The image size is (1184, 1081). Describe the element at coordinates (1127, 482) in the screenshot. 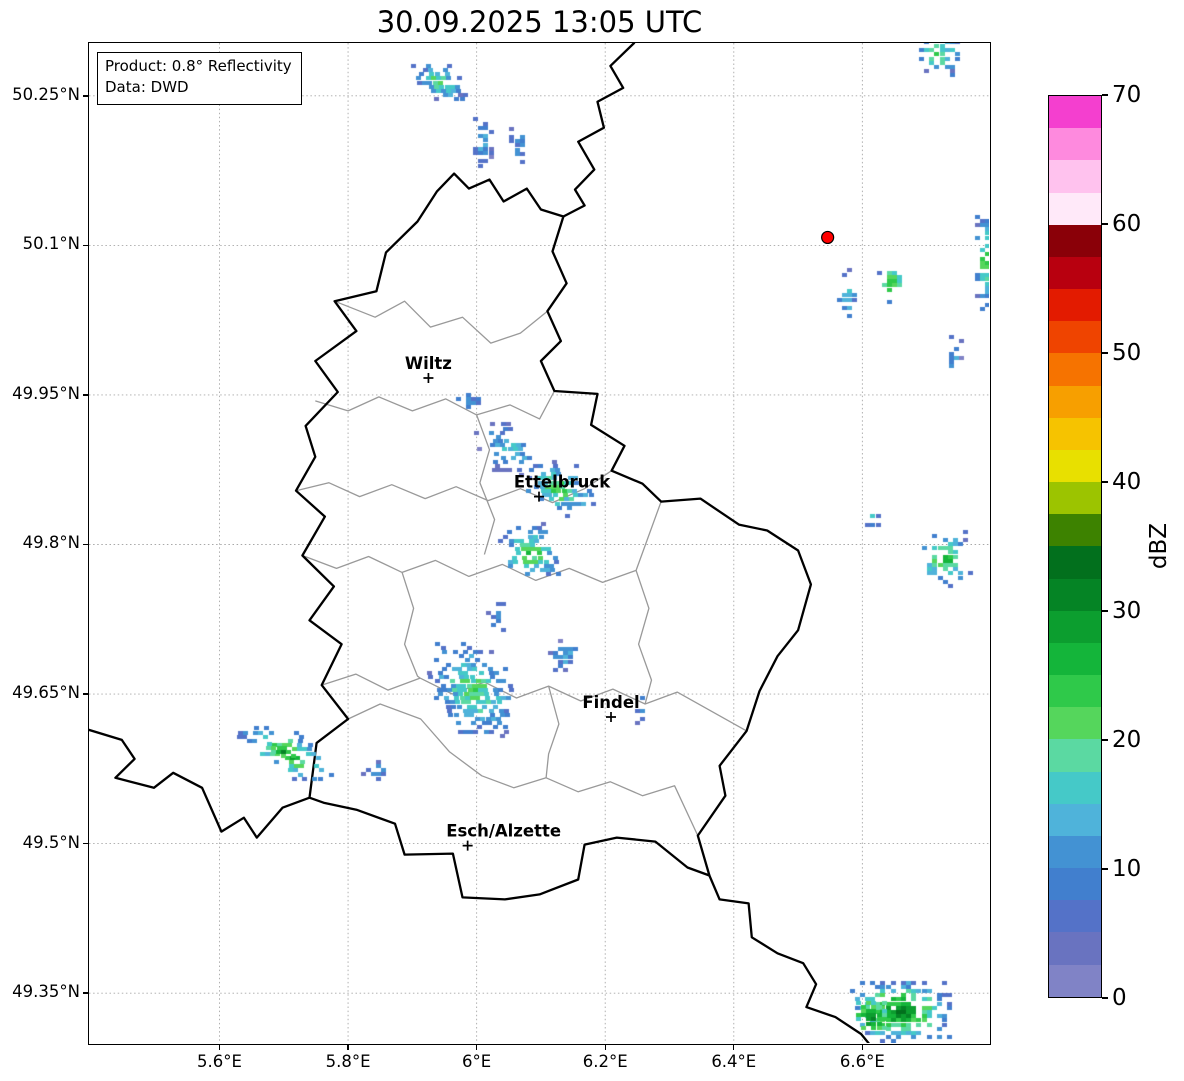

I see `colorbar-tick-label: 40` at that location.